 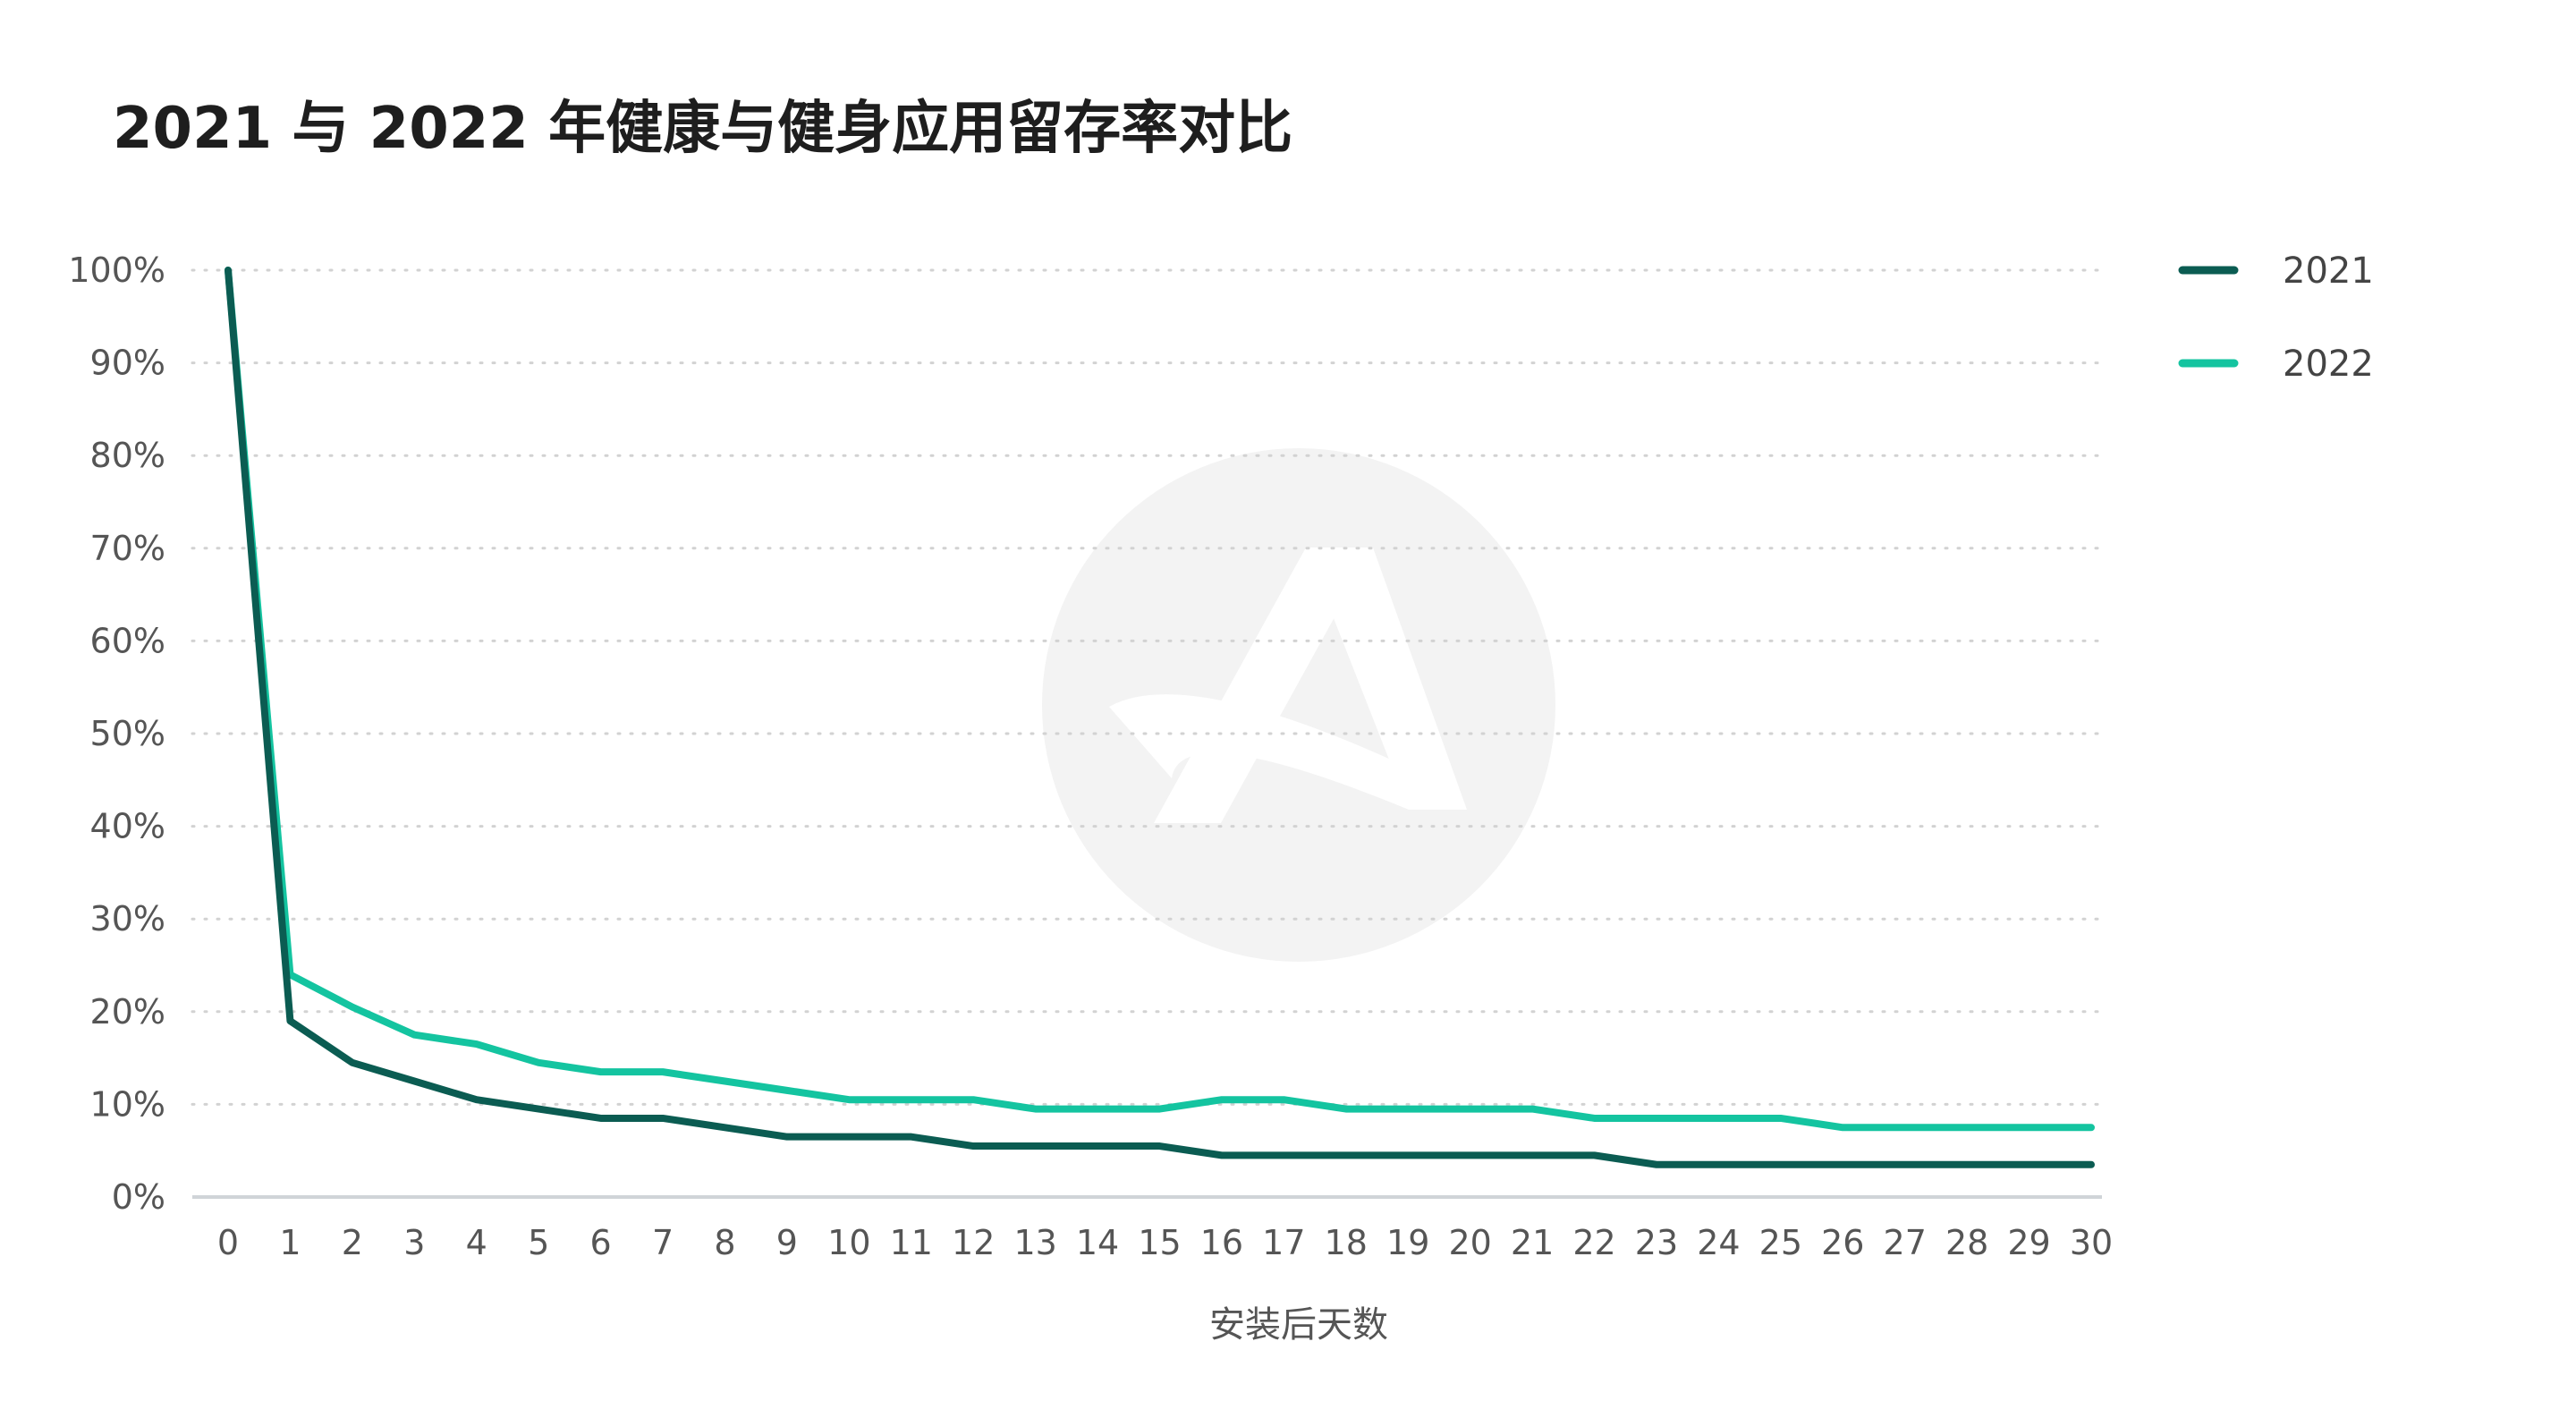 What do you see at coordinates (1159, 1242) in the screenshot?
I see `x-tick-label: 15` at bounding box center [1159, 1242].